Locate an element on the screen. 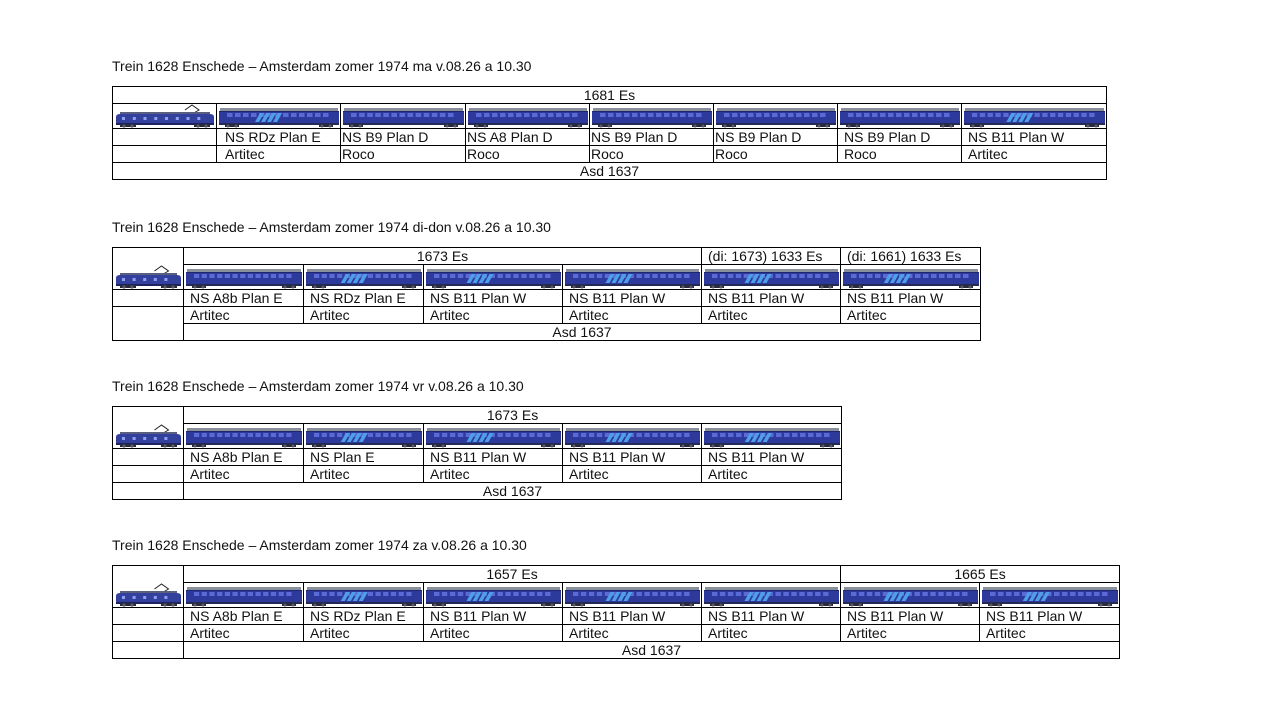  destination-label: (di: 1673) 1633 Es is located at coordinates (771, 256).